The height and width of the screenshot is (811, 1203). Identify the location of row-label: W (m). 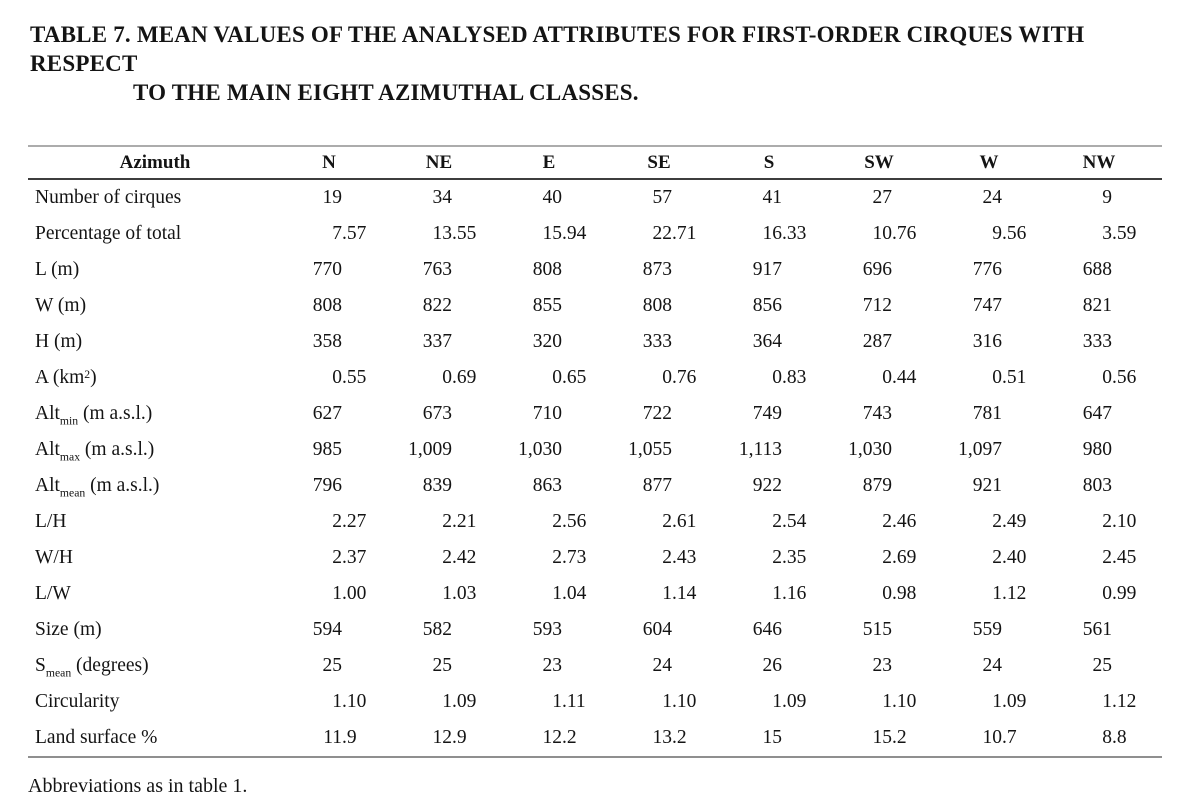
(61, 305).